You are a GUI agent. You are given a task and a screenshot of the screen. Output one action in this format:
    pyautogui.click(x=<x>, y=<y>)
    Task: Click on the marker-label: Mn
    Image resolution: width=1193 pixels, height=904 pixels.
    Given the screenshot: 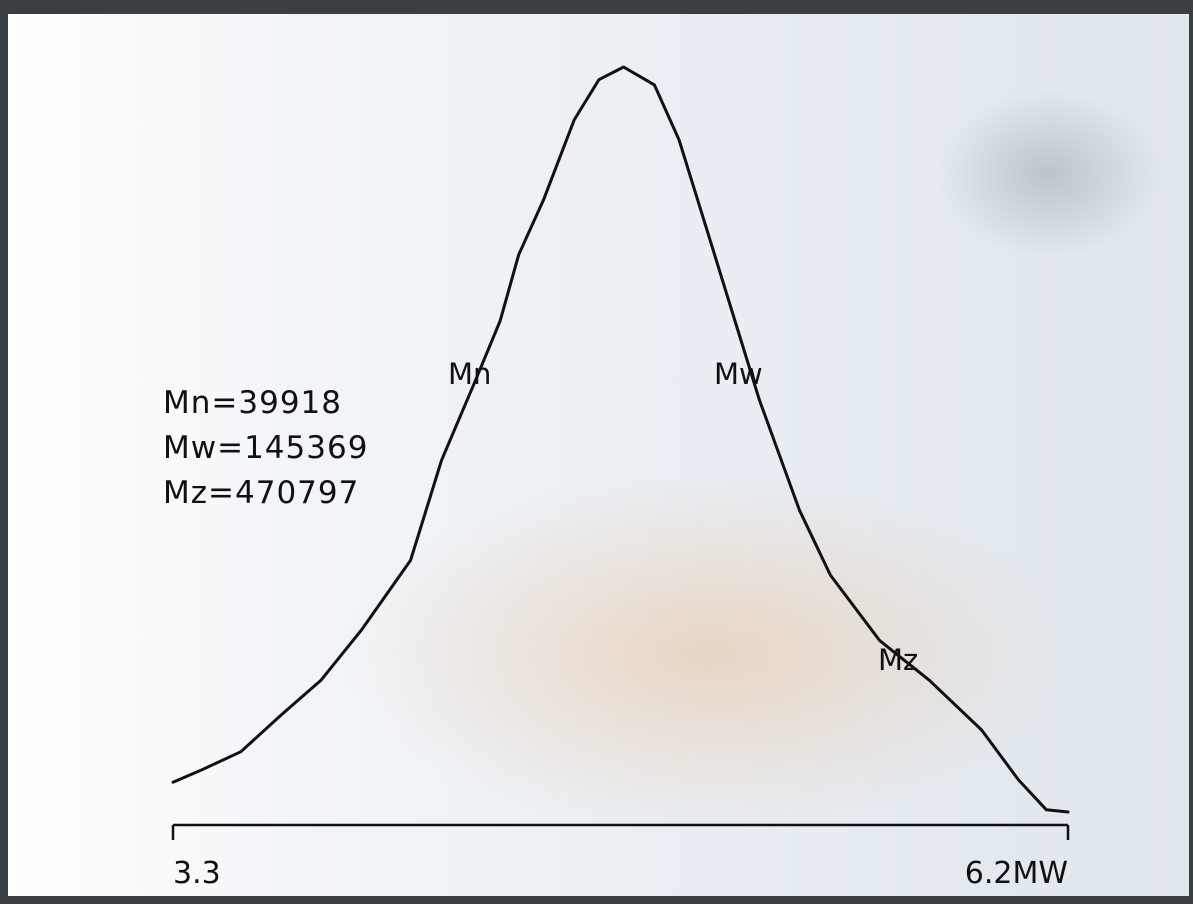 What is the action you would take?
    pyautogui.click(x=469, y=374)
    